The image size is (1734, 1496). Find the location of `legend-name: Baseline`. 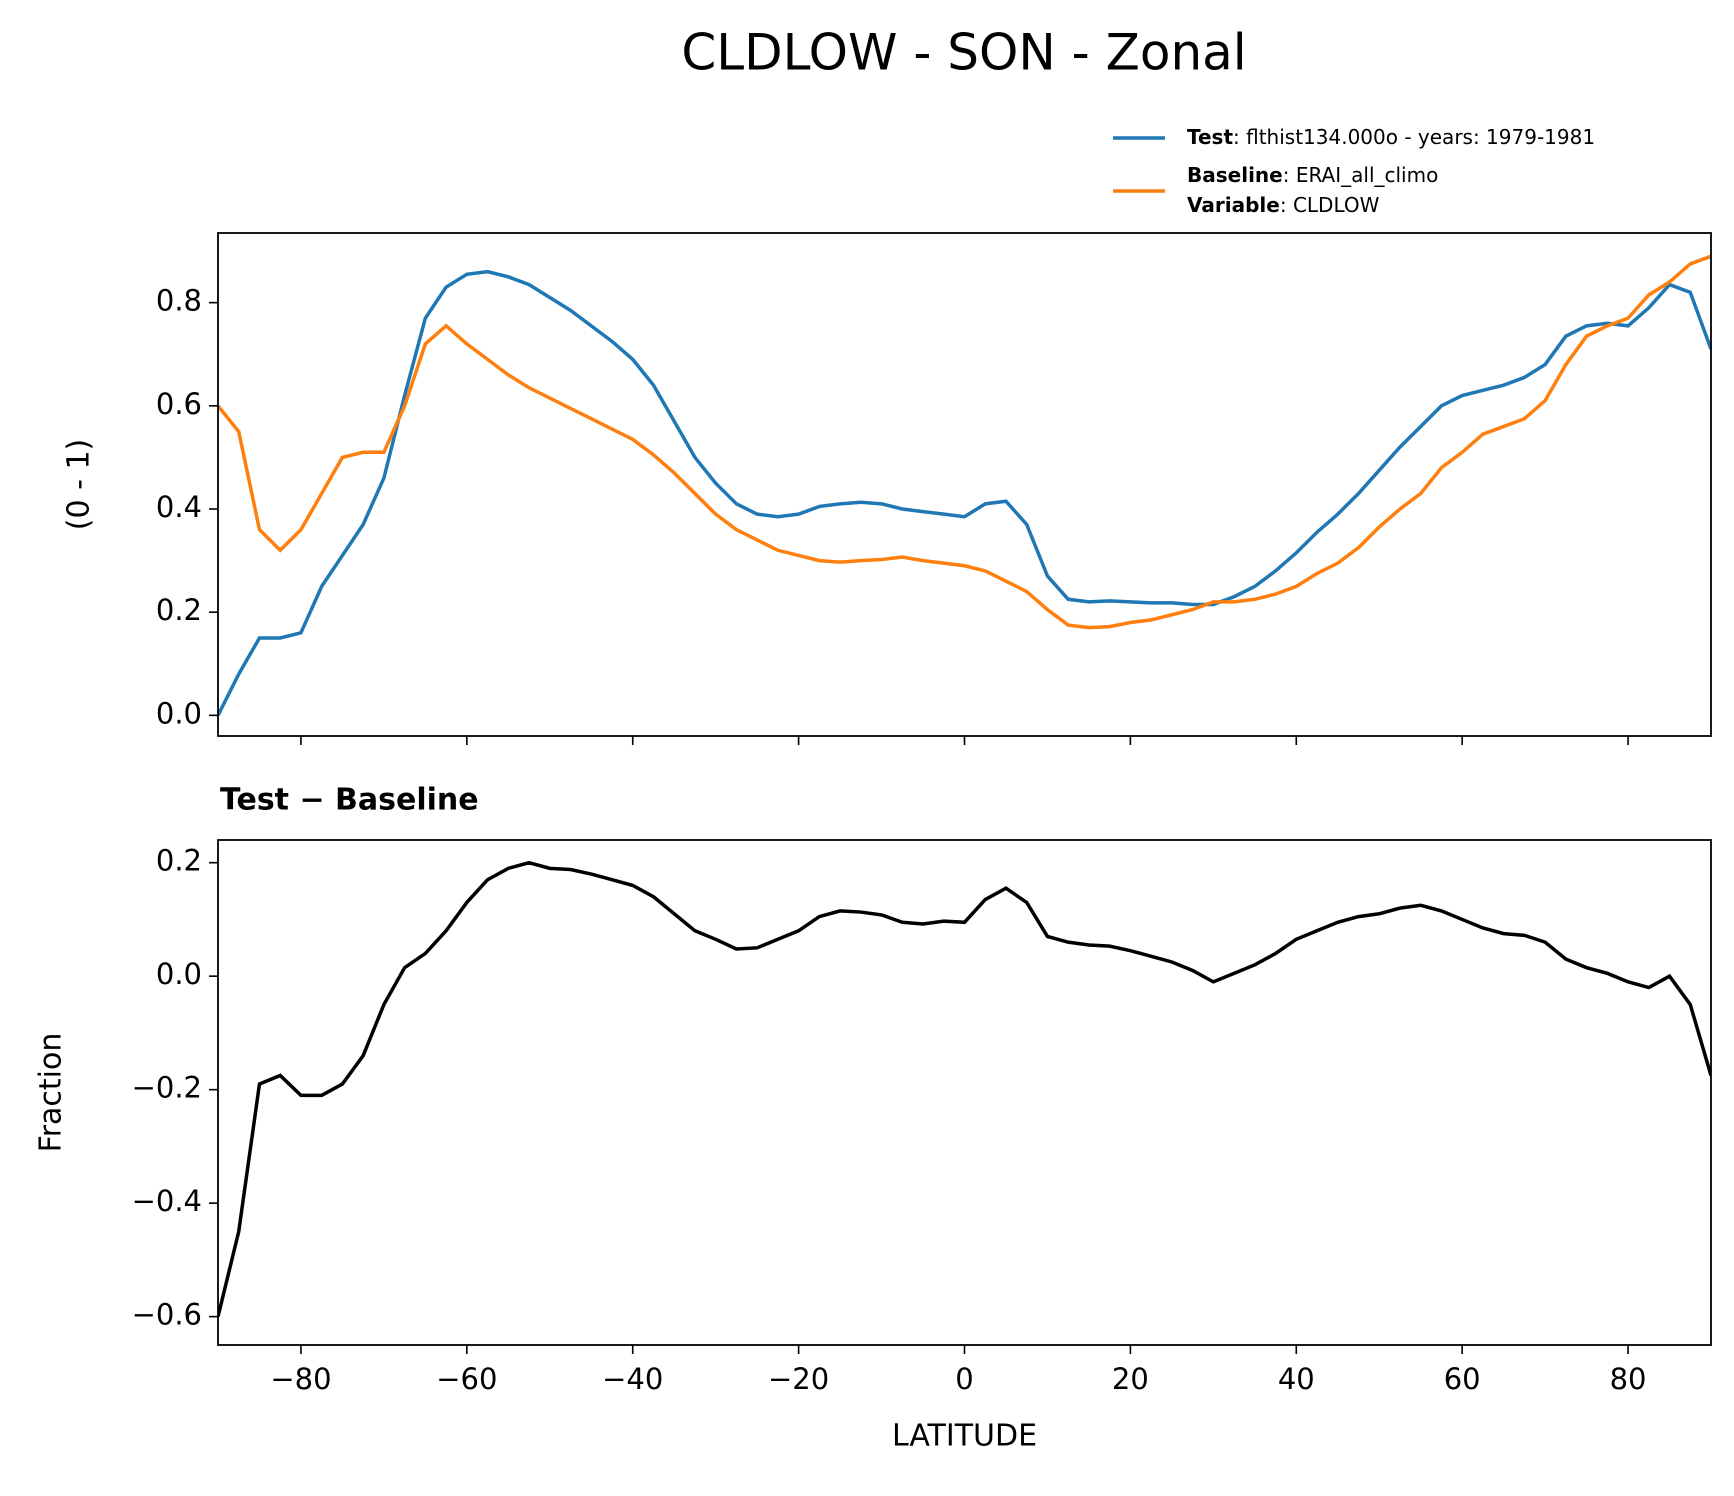

legend-name: Baseline is located at coordinates (1235, 175).